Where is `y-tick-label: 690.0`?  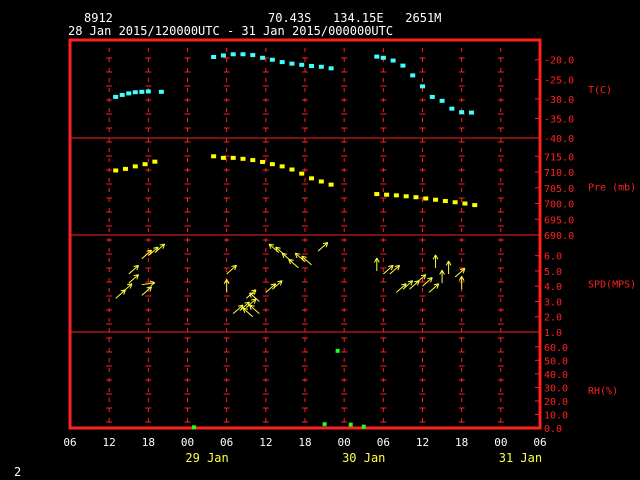
y-tick-label: 690.0 is located at coordinates (559, 236).